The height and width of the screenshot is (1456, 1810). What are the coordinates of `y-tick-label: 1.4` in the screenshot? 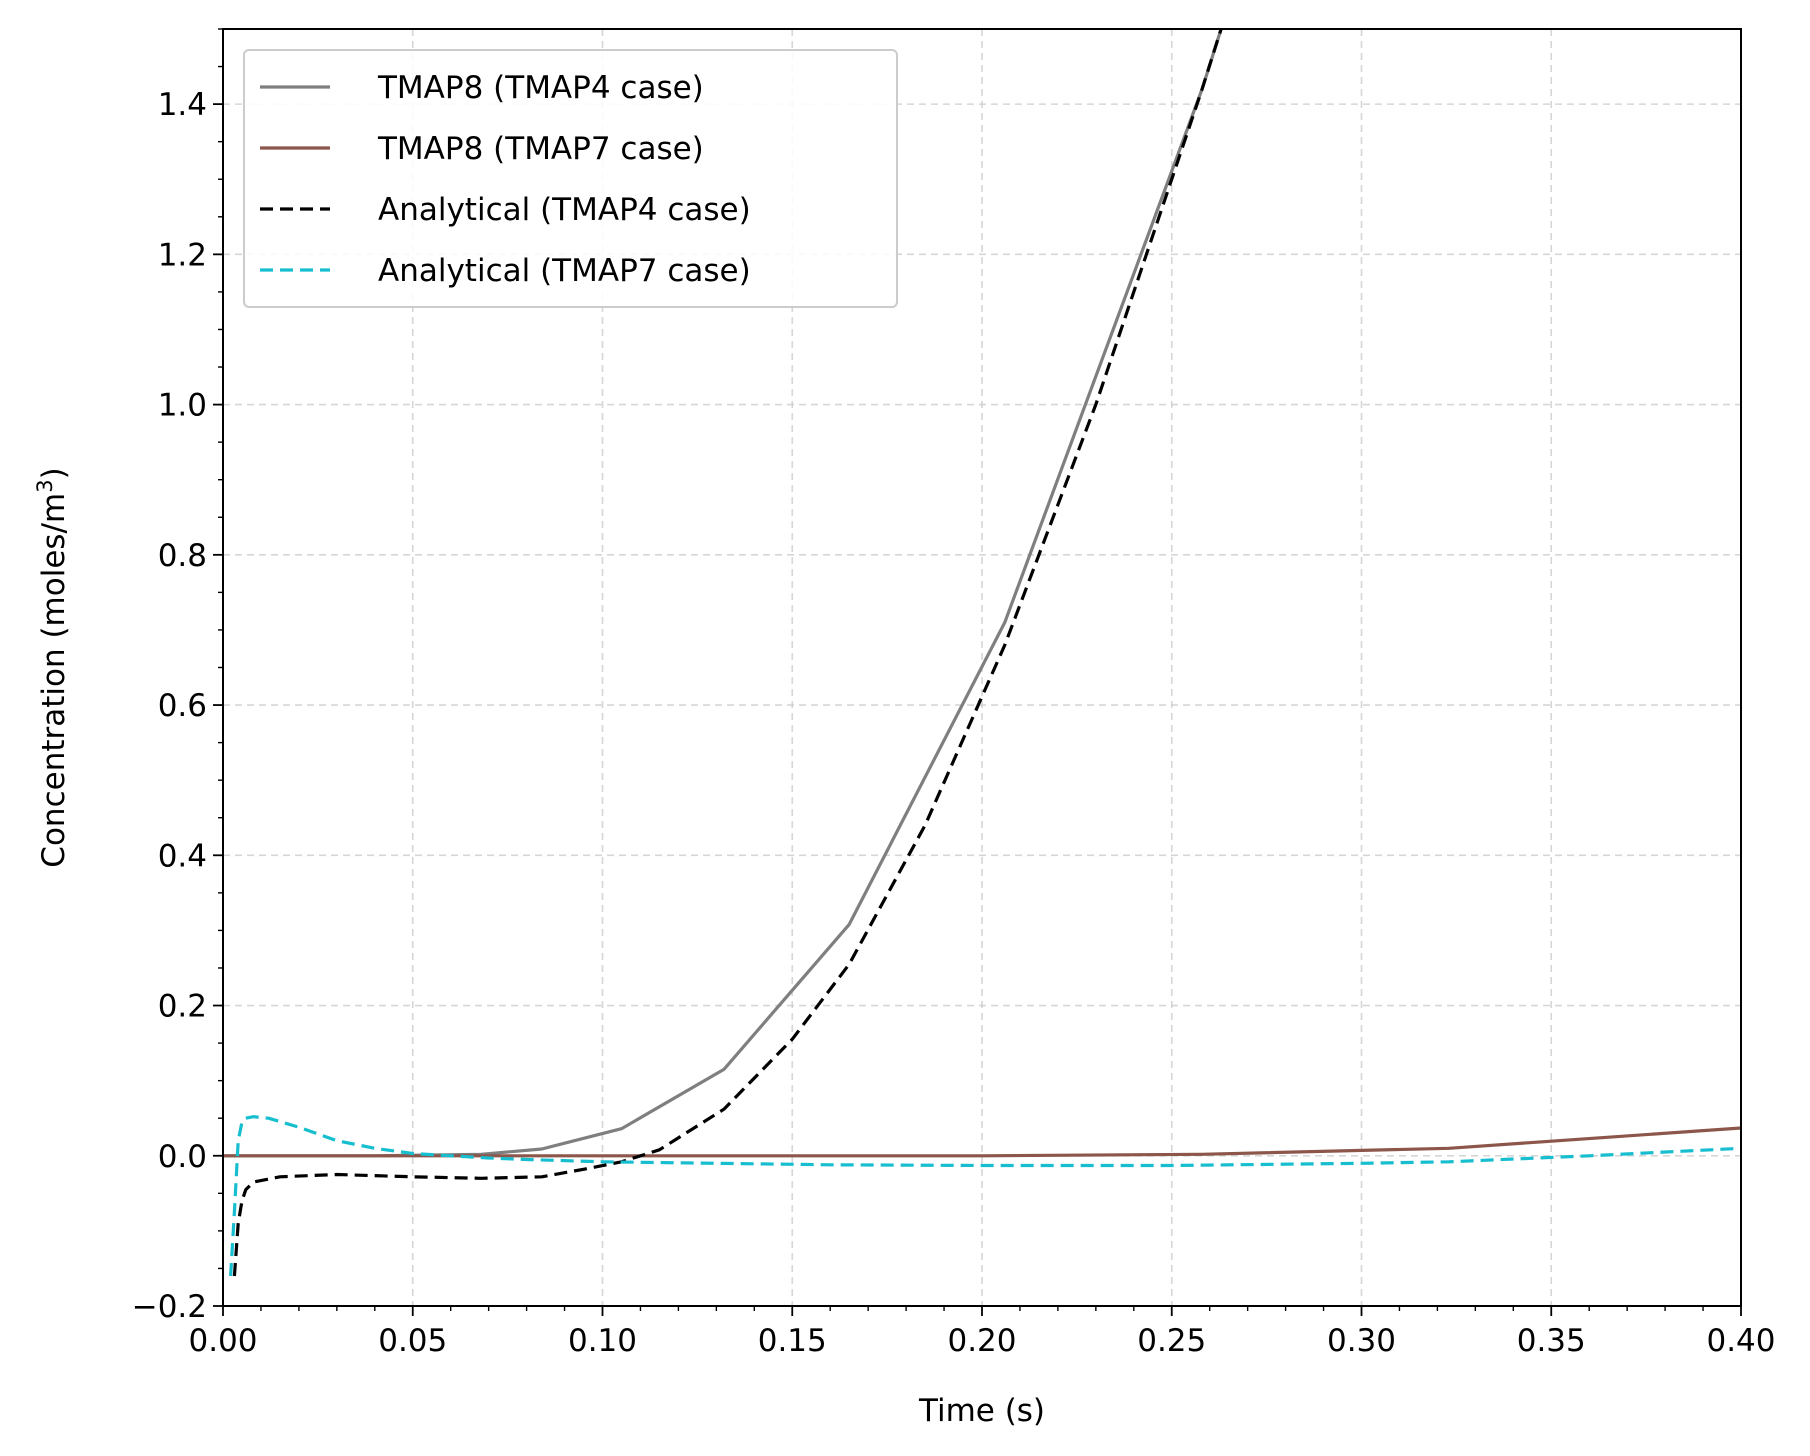 It's located at (182, 105).